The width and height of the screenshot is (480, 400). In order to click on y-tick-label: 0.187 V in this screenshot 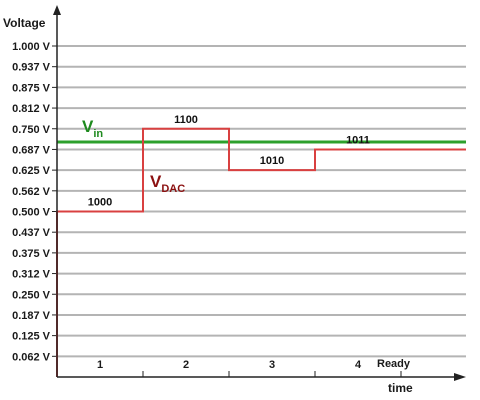, I will do `click(31, 316)`.